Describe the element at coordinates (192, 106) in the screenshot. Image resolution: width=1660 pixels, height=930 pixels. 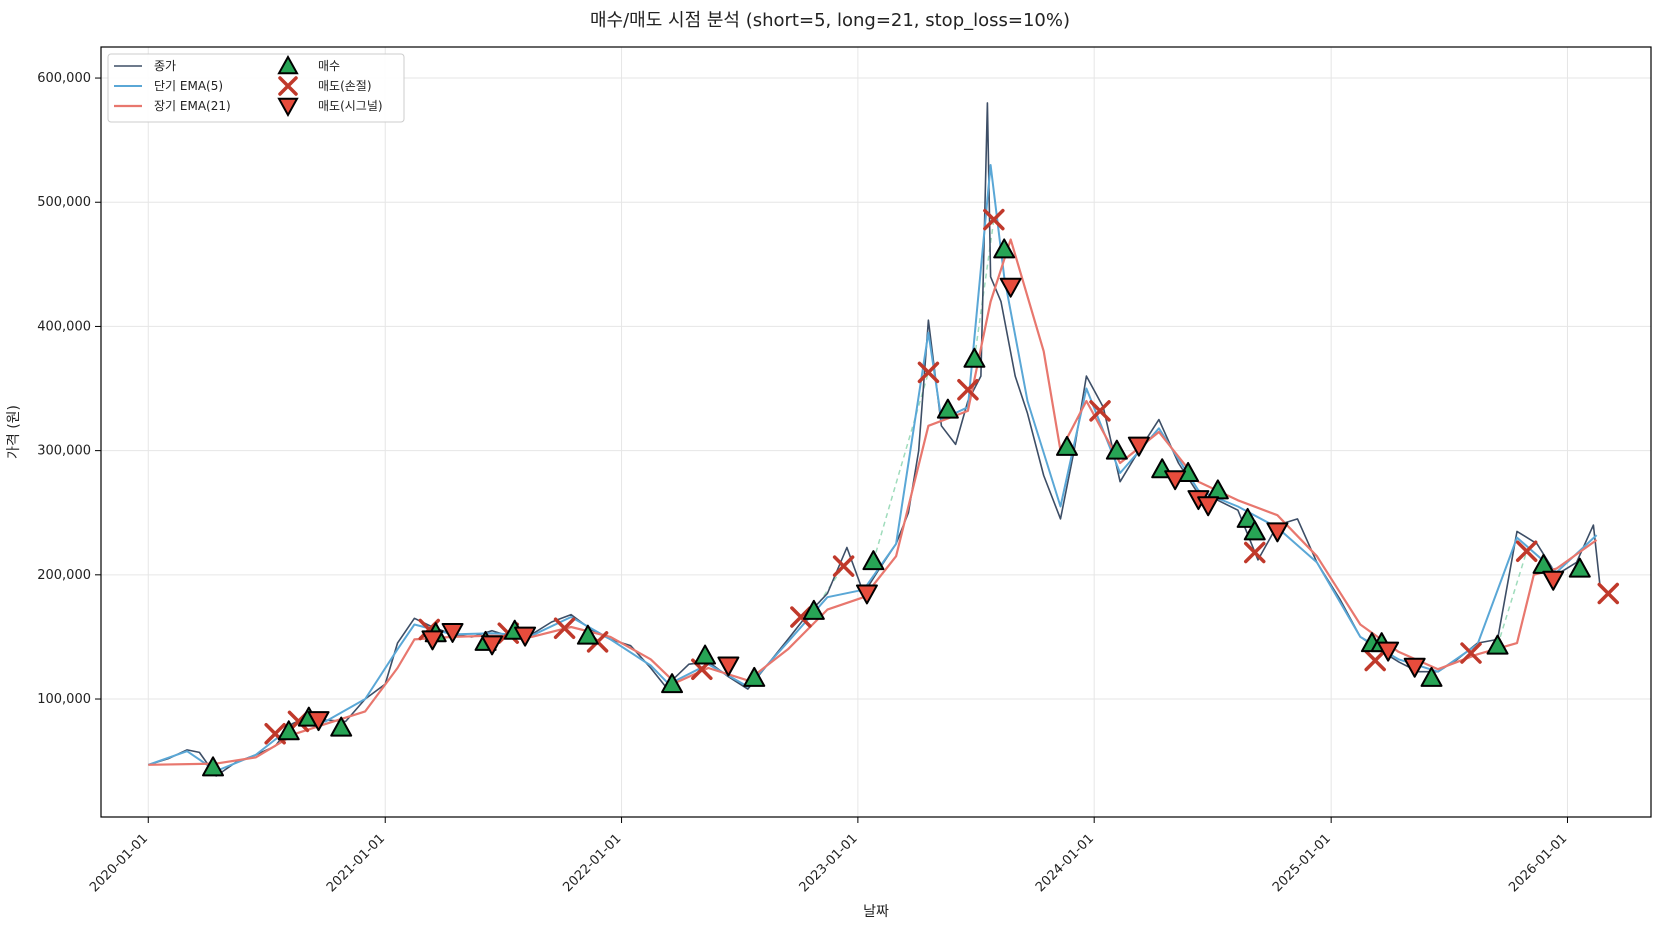
I see `legend-ema-long-label: 장기 EMA(21)` at that location.